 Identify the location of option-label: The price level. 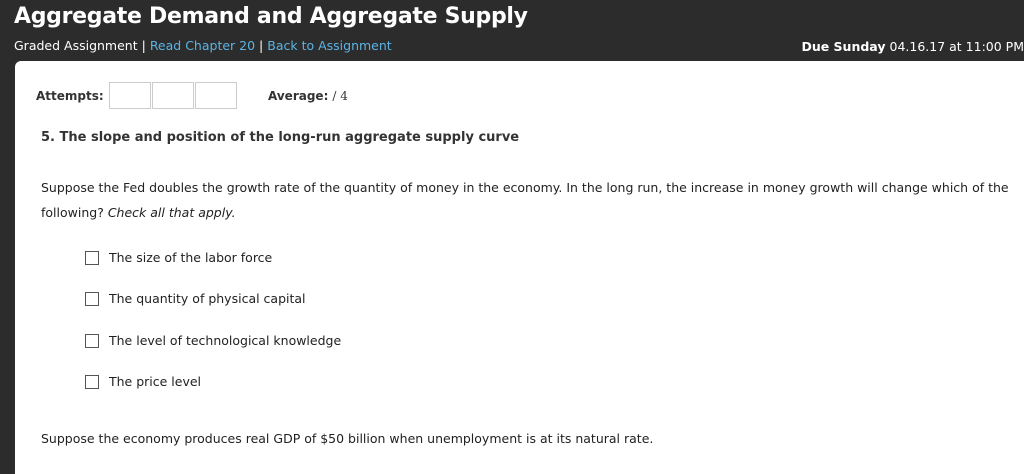
(155, 381).